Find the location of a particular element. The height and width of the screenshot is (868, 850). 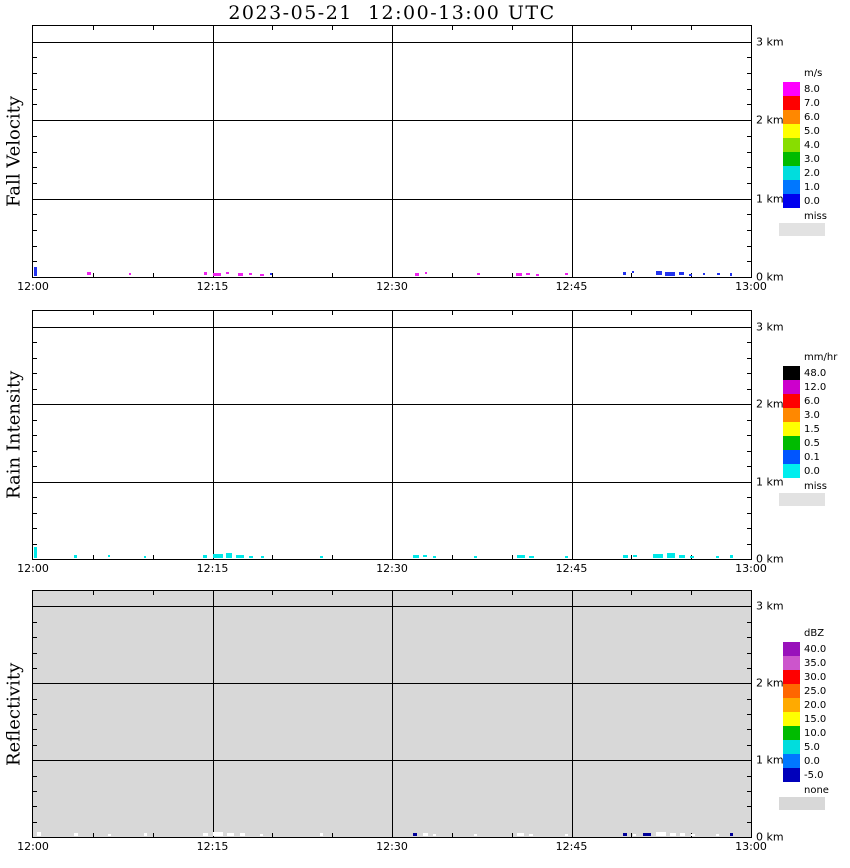

colorbar-entry: 0.0 is located at coordinates (814, 201).